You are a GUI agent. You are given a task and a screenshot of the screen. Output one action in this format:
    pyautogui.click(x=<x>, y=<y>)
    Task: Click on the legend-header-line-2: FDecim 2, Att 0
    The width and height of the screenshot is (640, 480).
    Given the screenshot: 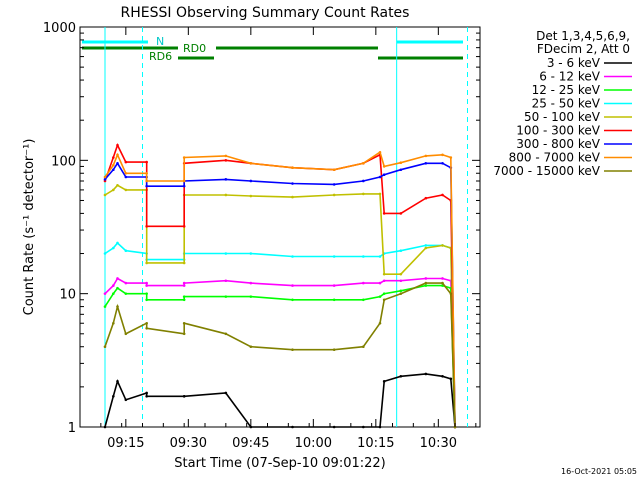 What is the action you would take?
    pyautogui.click(x=583, y=49)
    